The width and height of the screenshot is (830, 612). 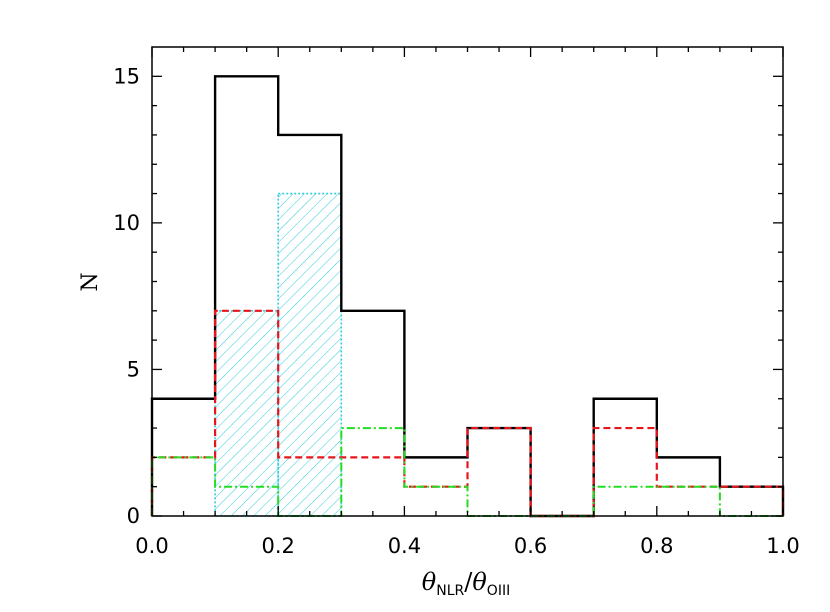 What do you see at coordinates (133, 369) in the screenshot?
I see `y-tick-label: 5` at bounding box center [133, 369].